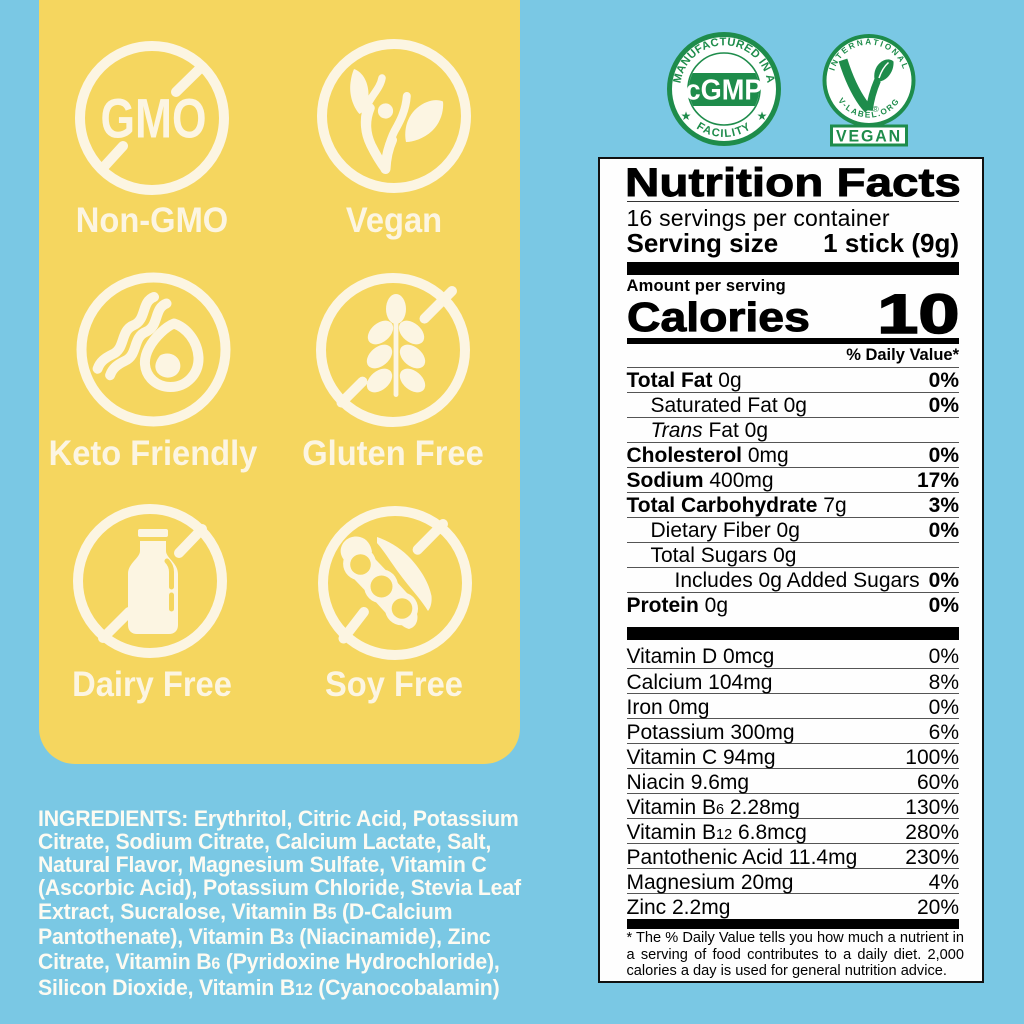 The image size is (1024, 1024). What do you see at coordinates (869, 136) in the screenshot?
I see `svg-text: VEGAN` at bounding box center [869, 136].